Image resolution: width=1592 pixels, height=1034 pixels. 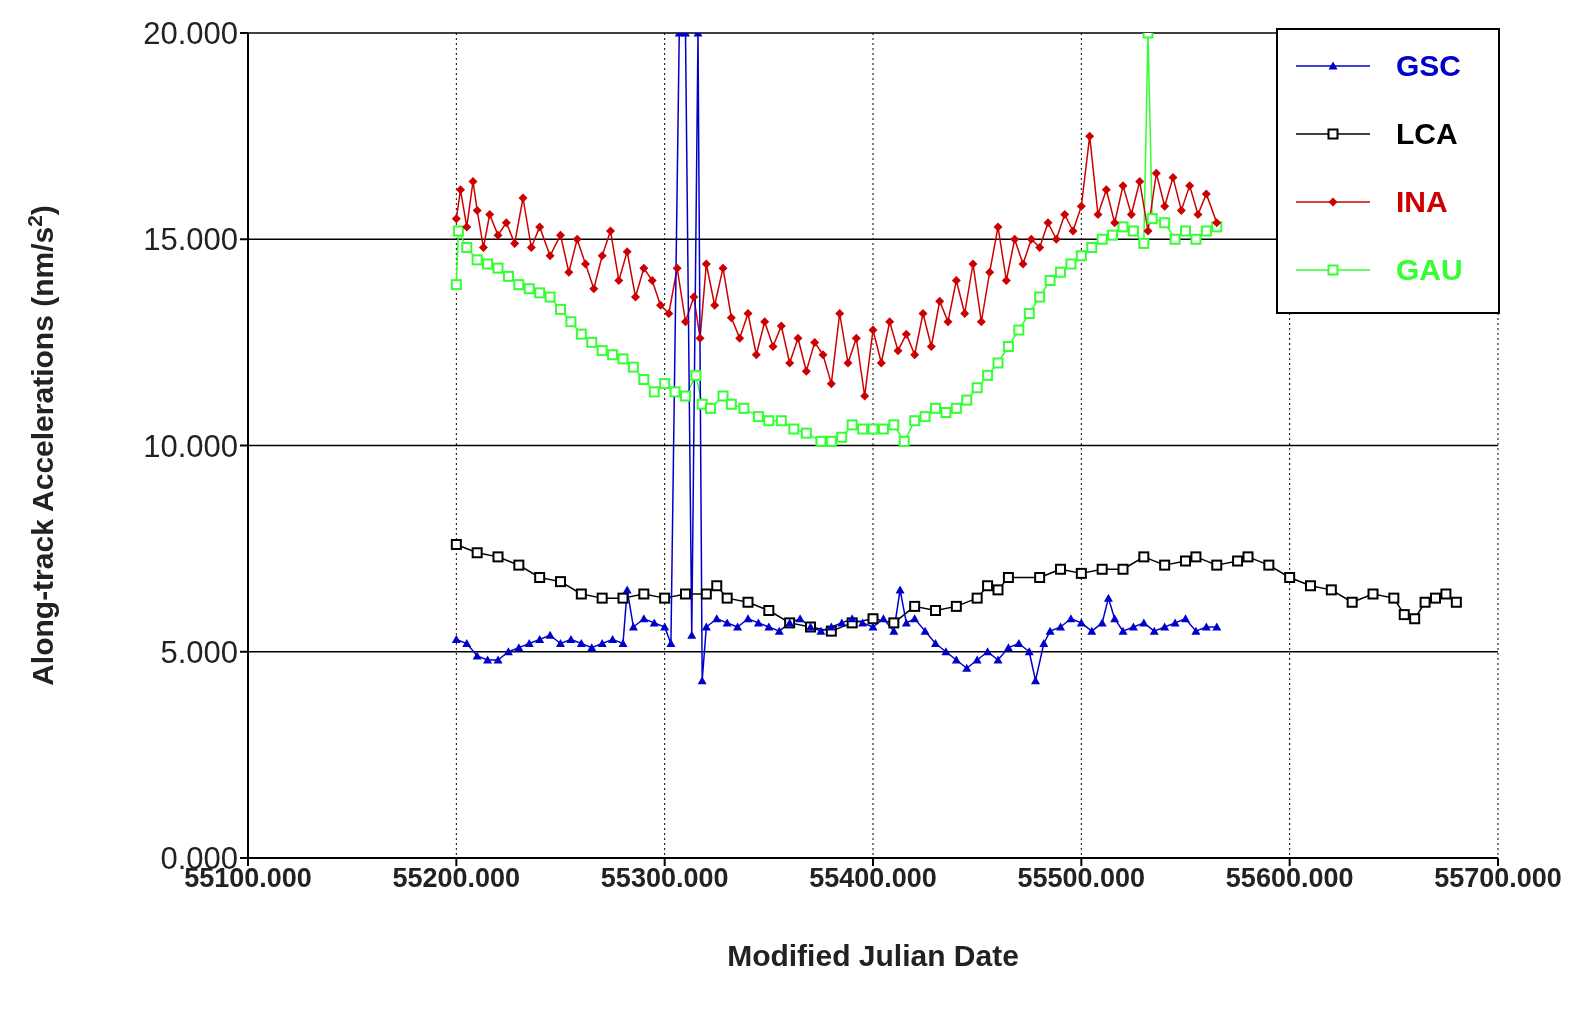 What do you see at coordinates (190, 34) in the screenshot?
I see `y-tick-label: 20.000` at bounding box center [190, 34].